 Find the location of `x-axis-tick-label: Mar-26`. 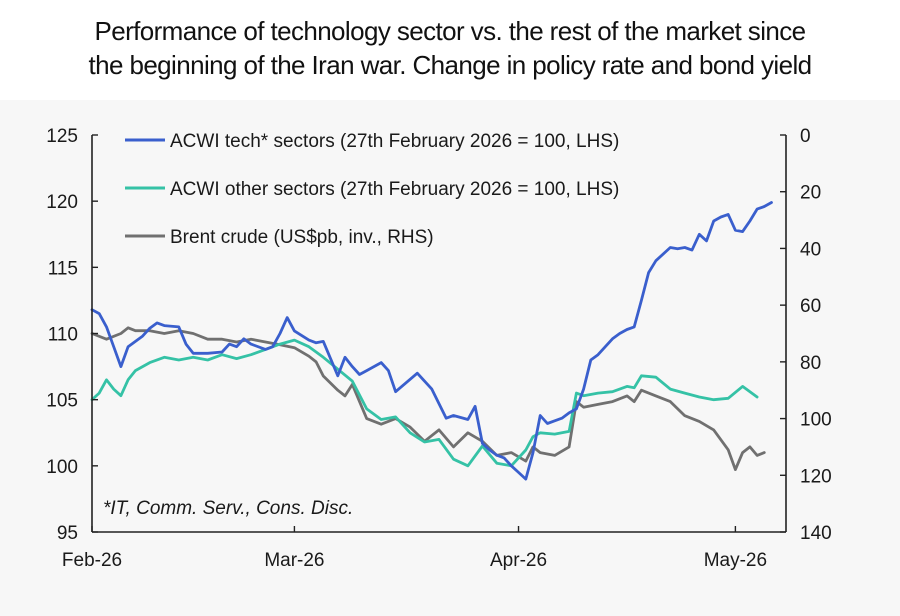

x-axis-tick-label: Mar-26 is located at coordinates (294, 560).